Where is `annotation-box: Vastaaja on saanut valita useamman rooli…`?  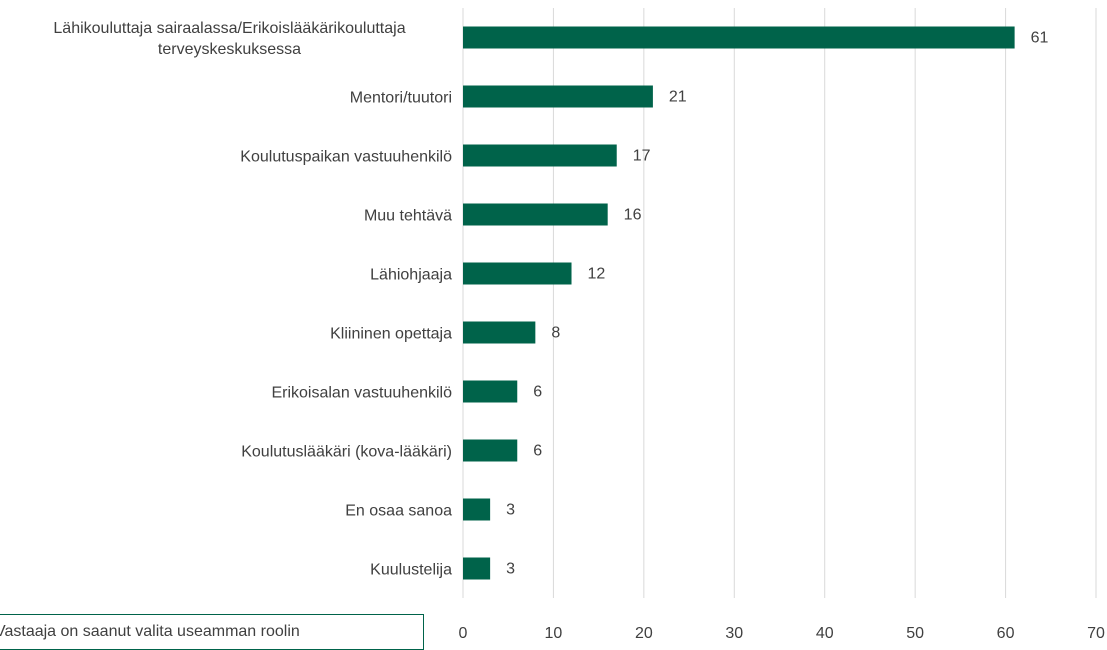
annotation-box: Vastaaja on saanut valita useamman rooli… is located at coordinates (212, 632).